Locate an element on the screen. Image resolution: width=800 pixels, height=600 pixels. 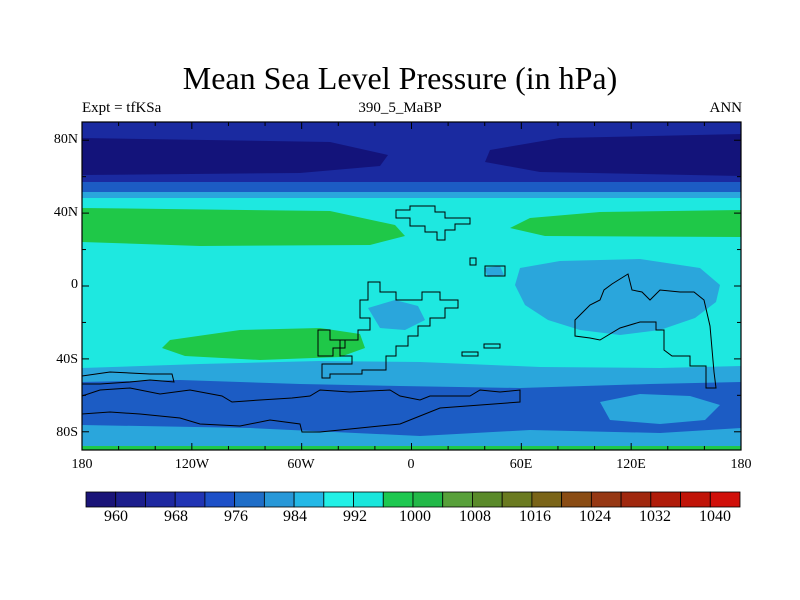
band-992-polar is located at coordinates (411, 437).